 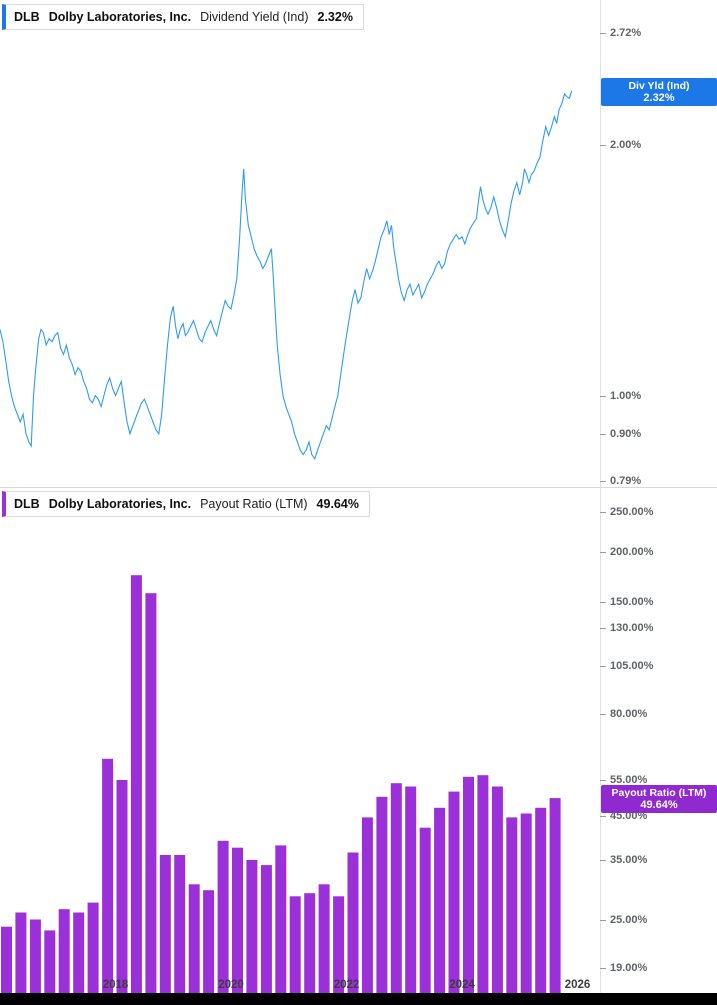 I want to click on dividend-yield-axis-badge: Div Yld (Ind) 2.32%, so click(x=659, y=91).